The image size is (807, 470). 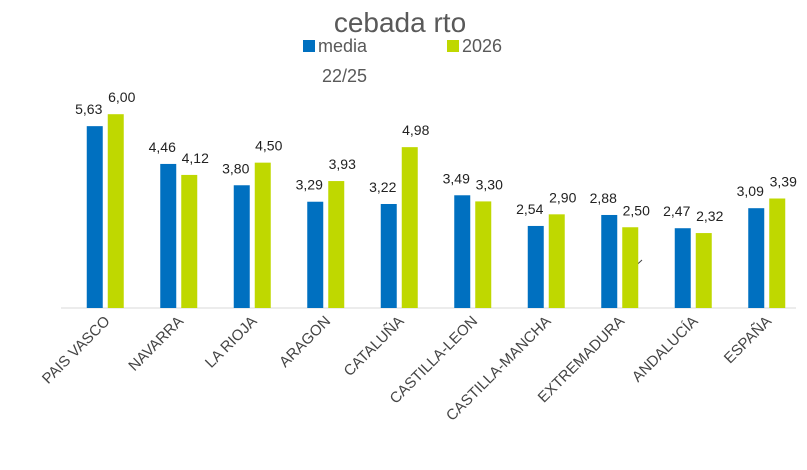 What do you see at coordinates (676, 211) in the screenshot?
I see `value-label: 2,47` at bounding box center [676, 211].